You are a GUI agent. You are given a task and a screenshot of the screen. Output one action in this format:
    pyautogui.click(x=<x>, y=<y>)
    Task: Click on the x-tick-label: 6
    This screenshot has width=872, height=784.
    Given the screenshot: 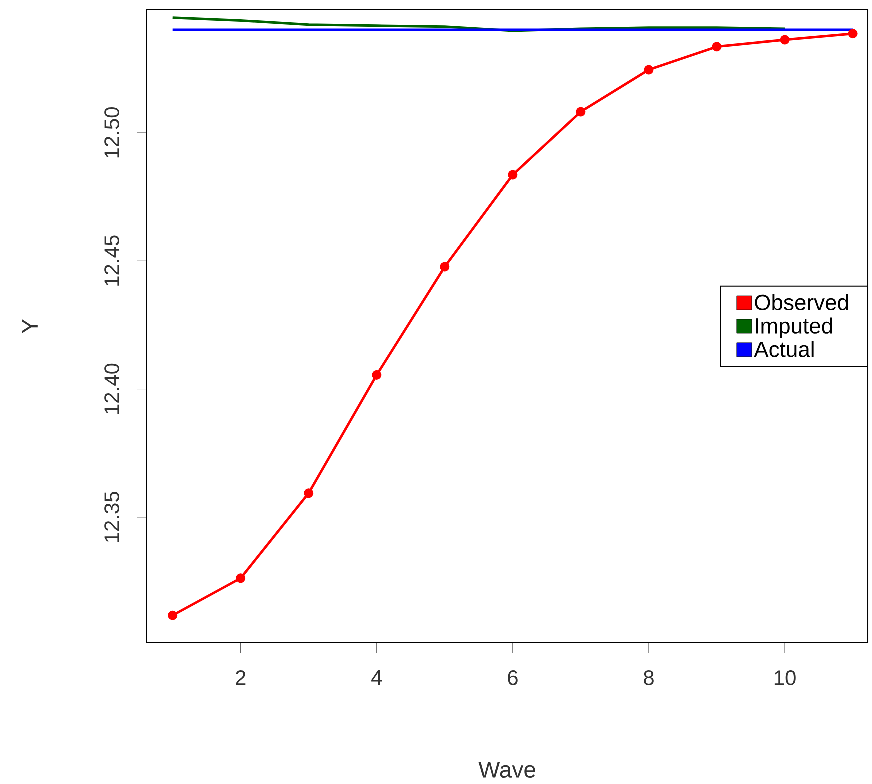 What is the action you would take?
    pyautogui.click(x=513, y=678)
    